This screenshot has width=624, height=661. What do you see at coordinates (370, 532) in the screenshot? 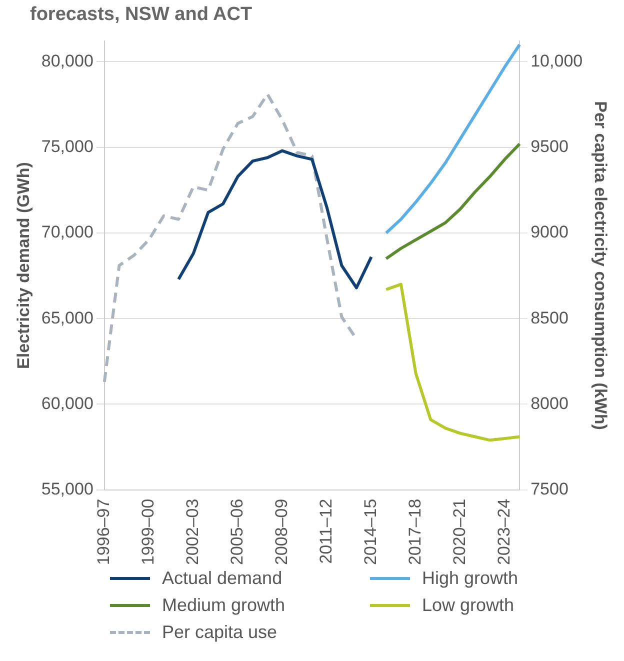
I see `x-tick-label: 2014–15` at bounding box center [370, 532].